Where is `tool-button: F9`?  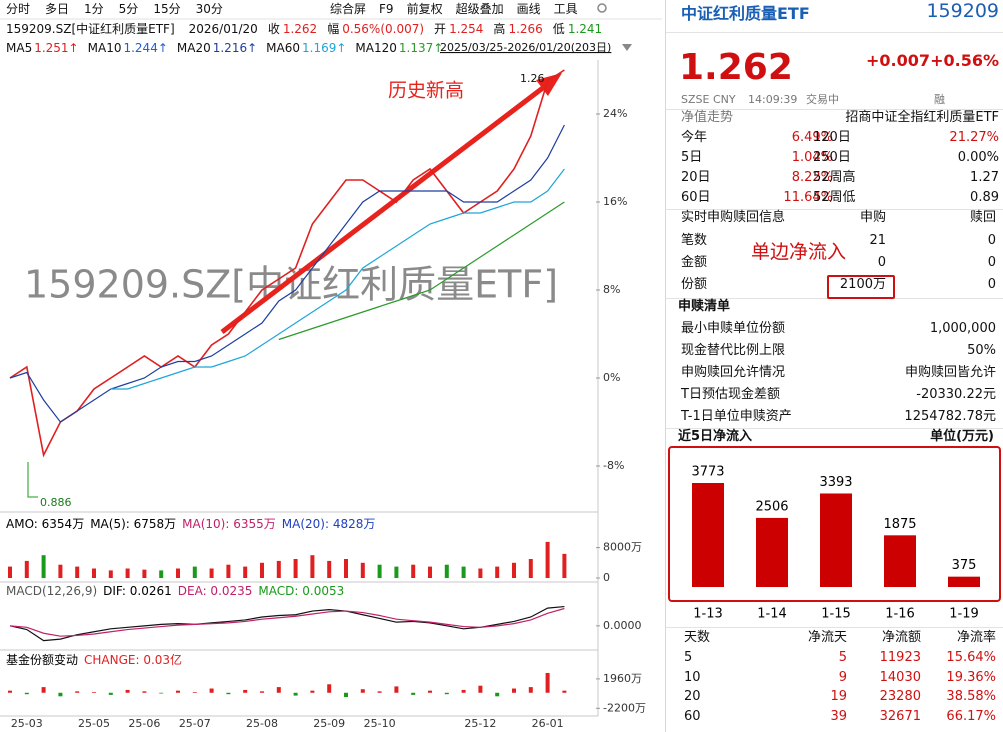 tool-button: F9 is located at coordinates (386, 9).